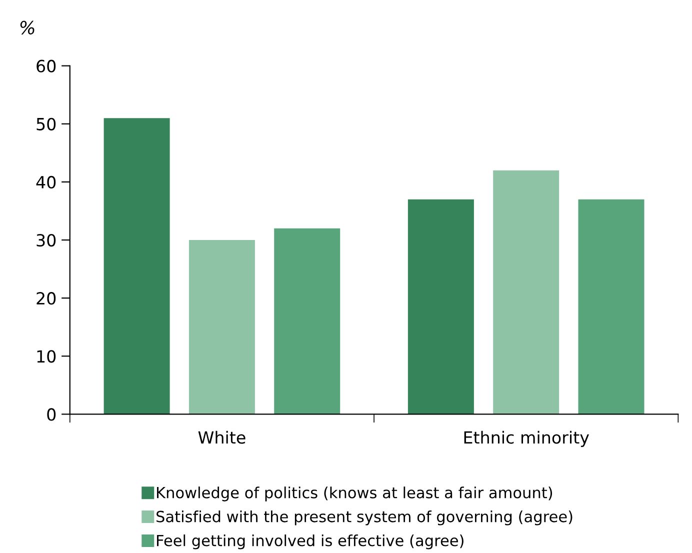 The height and width of the screenshot is (553, 692). What do you see at coordinates (46, 356) in the screenshot?
I see `y-tick-label: 10` at bounding box center [46, 356].